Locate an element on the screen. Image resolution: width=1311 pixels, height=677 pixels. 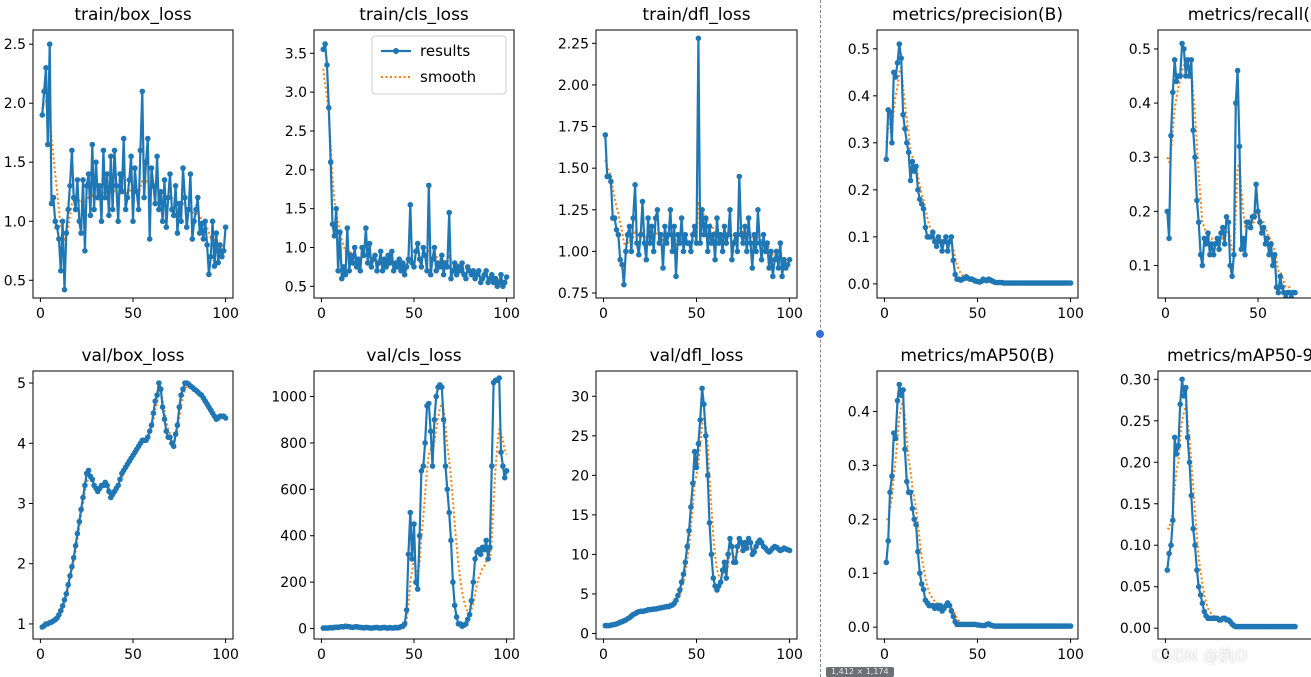
y-tick-label: 25 is located at coordinates (580, 437).